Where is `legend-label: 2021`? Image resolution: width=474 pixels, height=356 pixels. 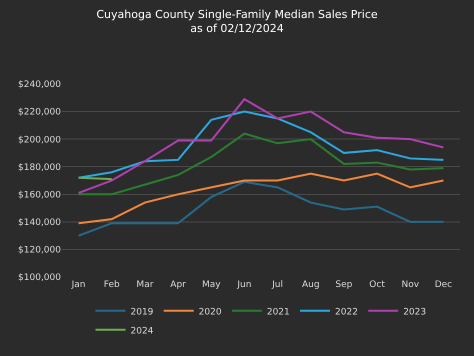 legend-label: 2021 is located at coordinates (278, 312).